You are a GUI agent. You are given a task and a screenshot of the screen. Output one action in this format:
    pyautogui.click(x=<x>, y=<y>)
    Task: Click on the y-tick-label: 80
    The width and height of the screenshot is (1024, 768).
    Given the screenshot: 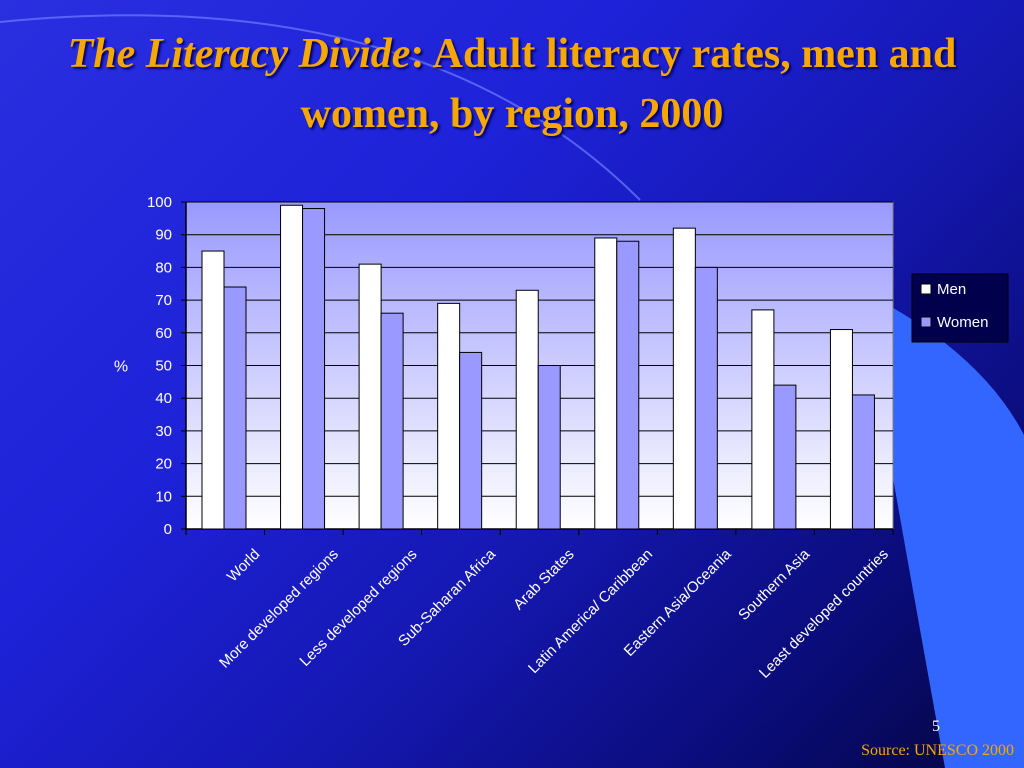 What is the action you would take?
    pyautogui.click(x=163, y=267)
    